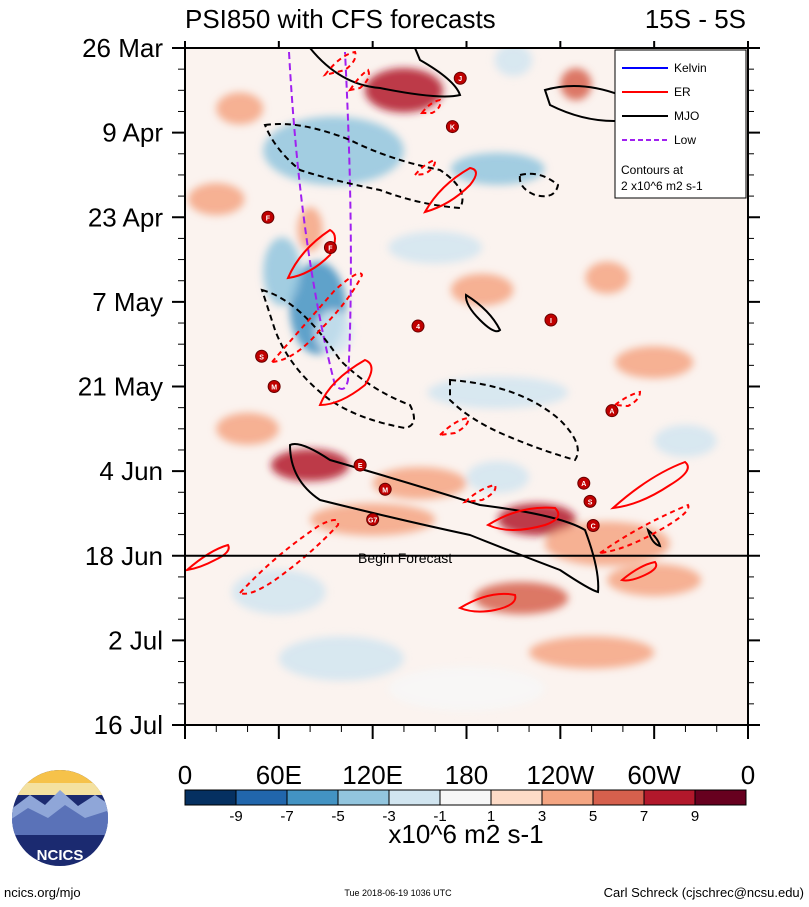  I want to click on x-tick-label: 120E, so click(372, 775).